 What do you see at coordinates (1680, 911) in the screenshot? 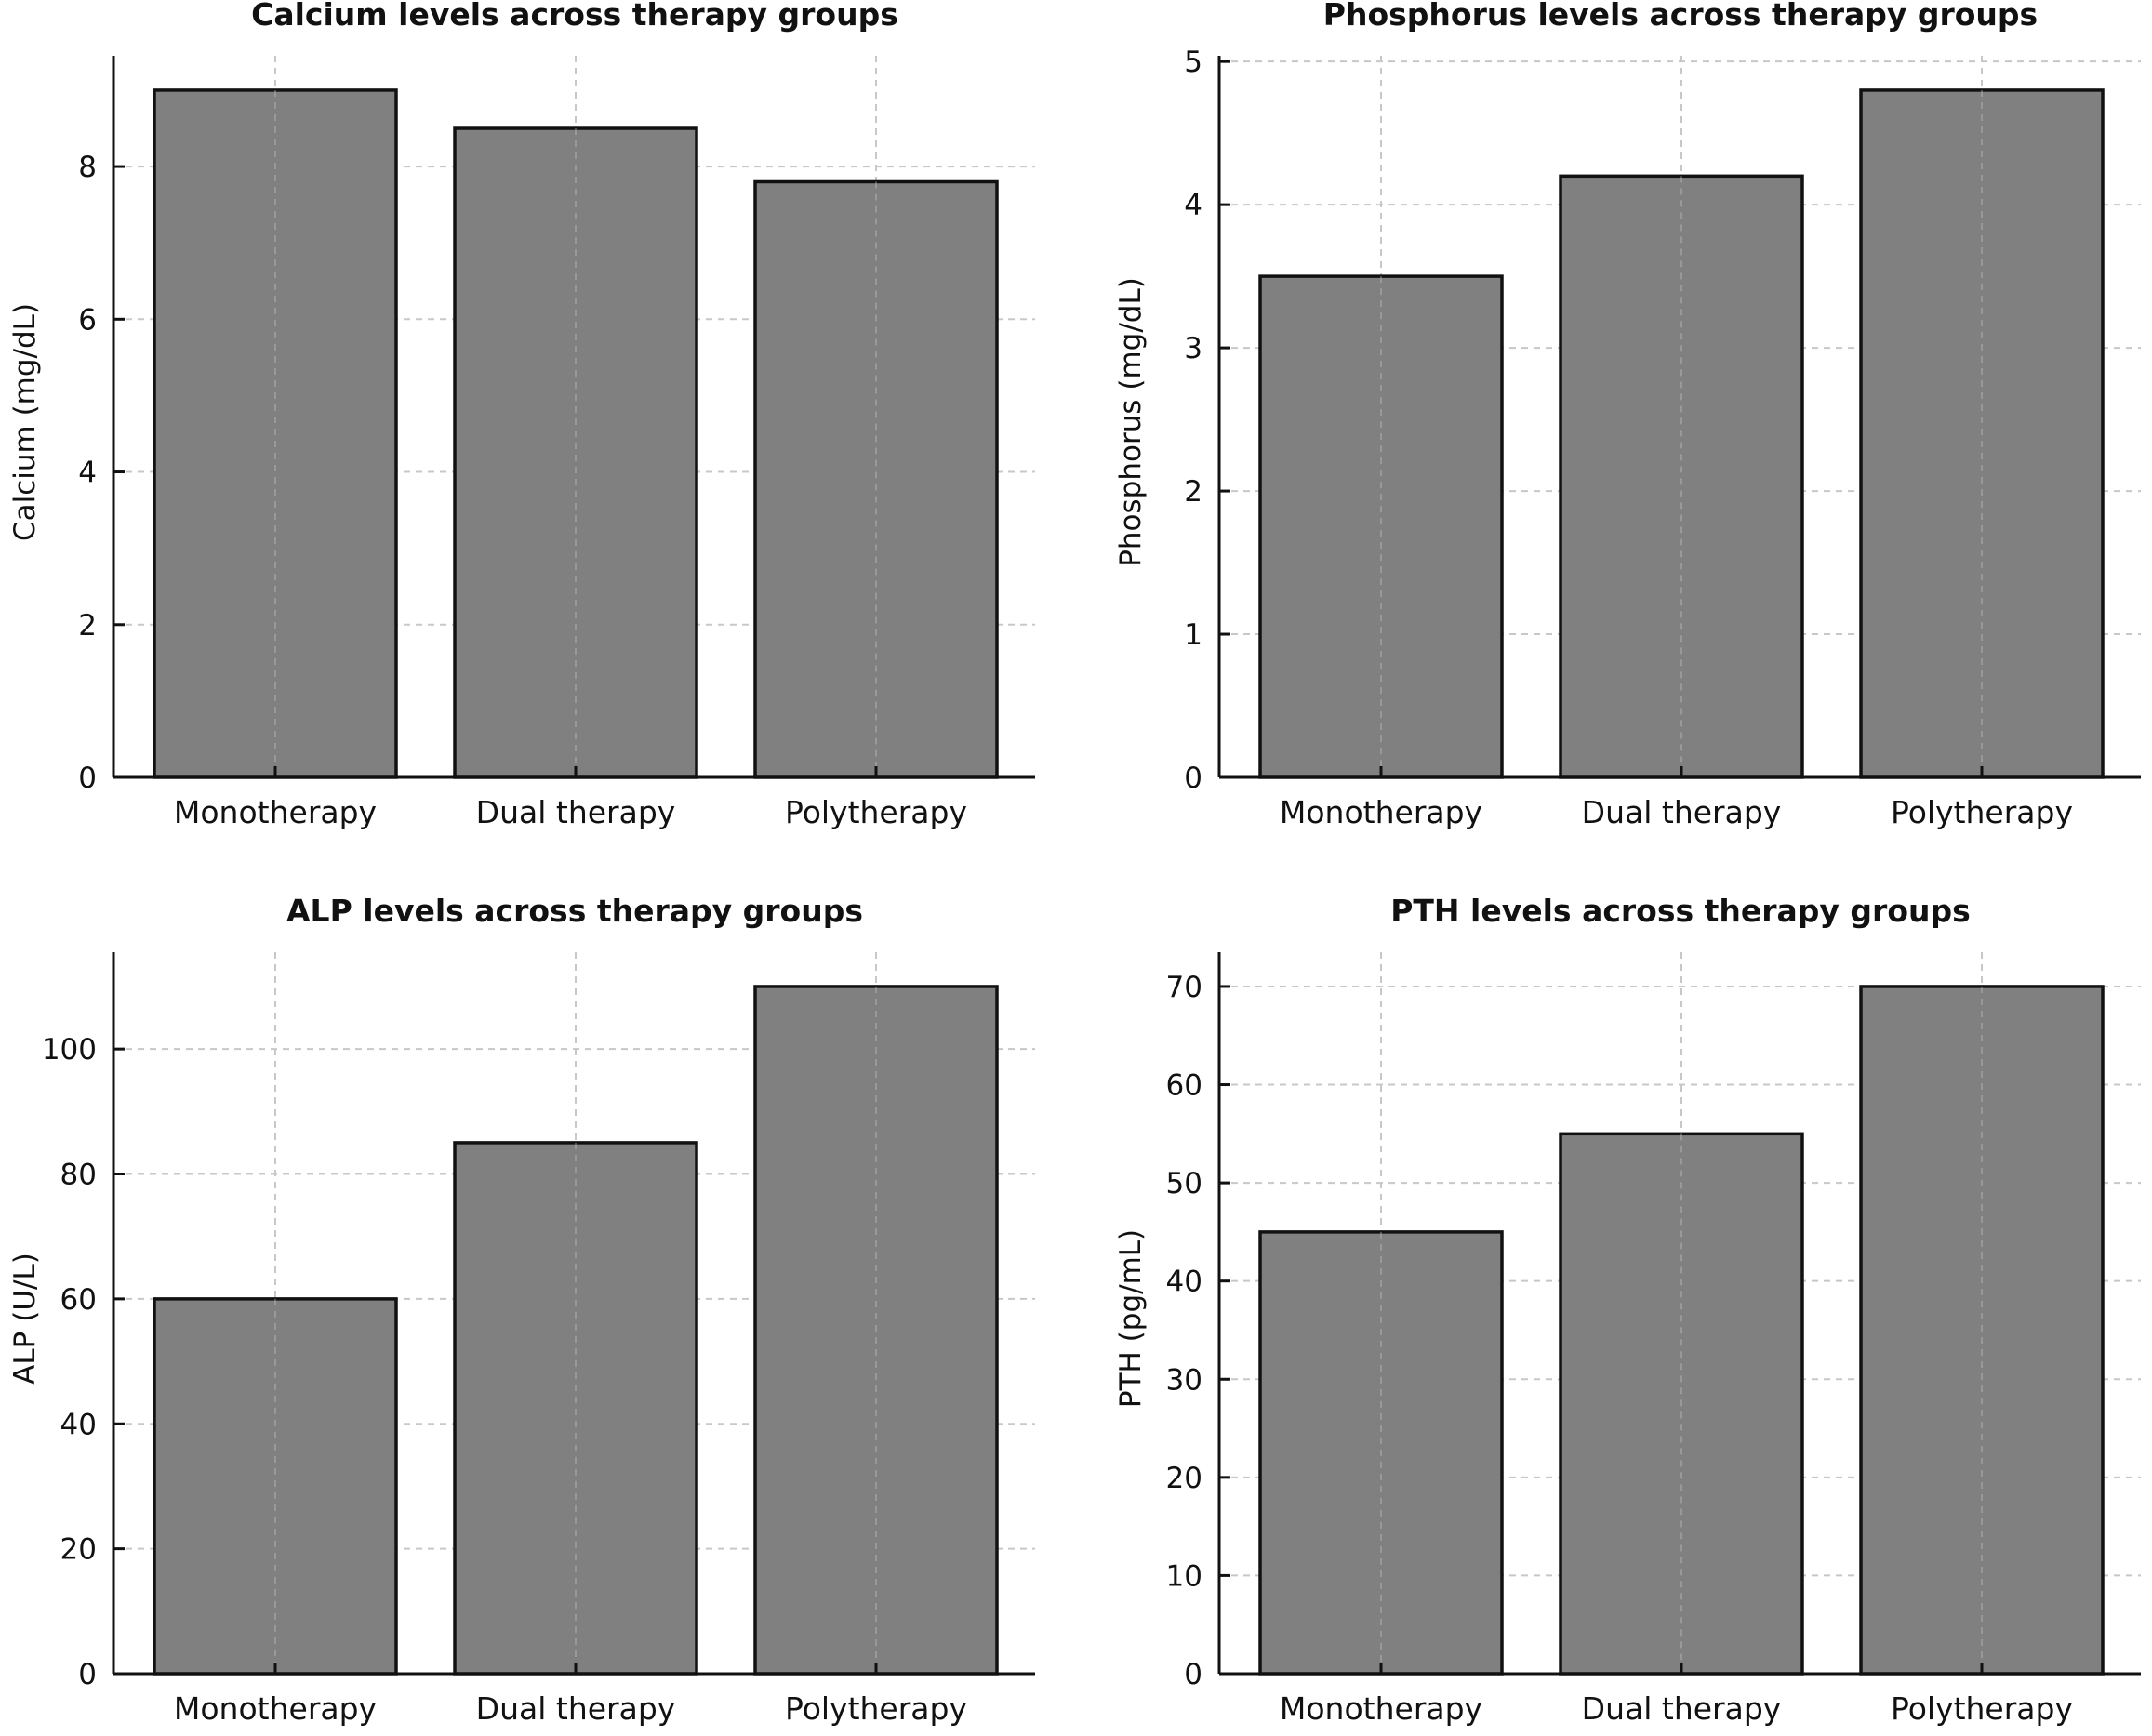
I see `panel-title: PTH levels across therapy groups` at bounding box center [1680, 911].